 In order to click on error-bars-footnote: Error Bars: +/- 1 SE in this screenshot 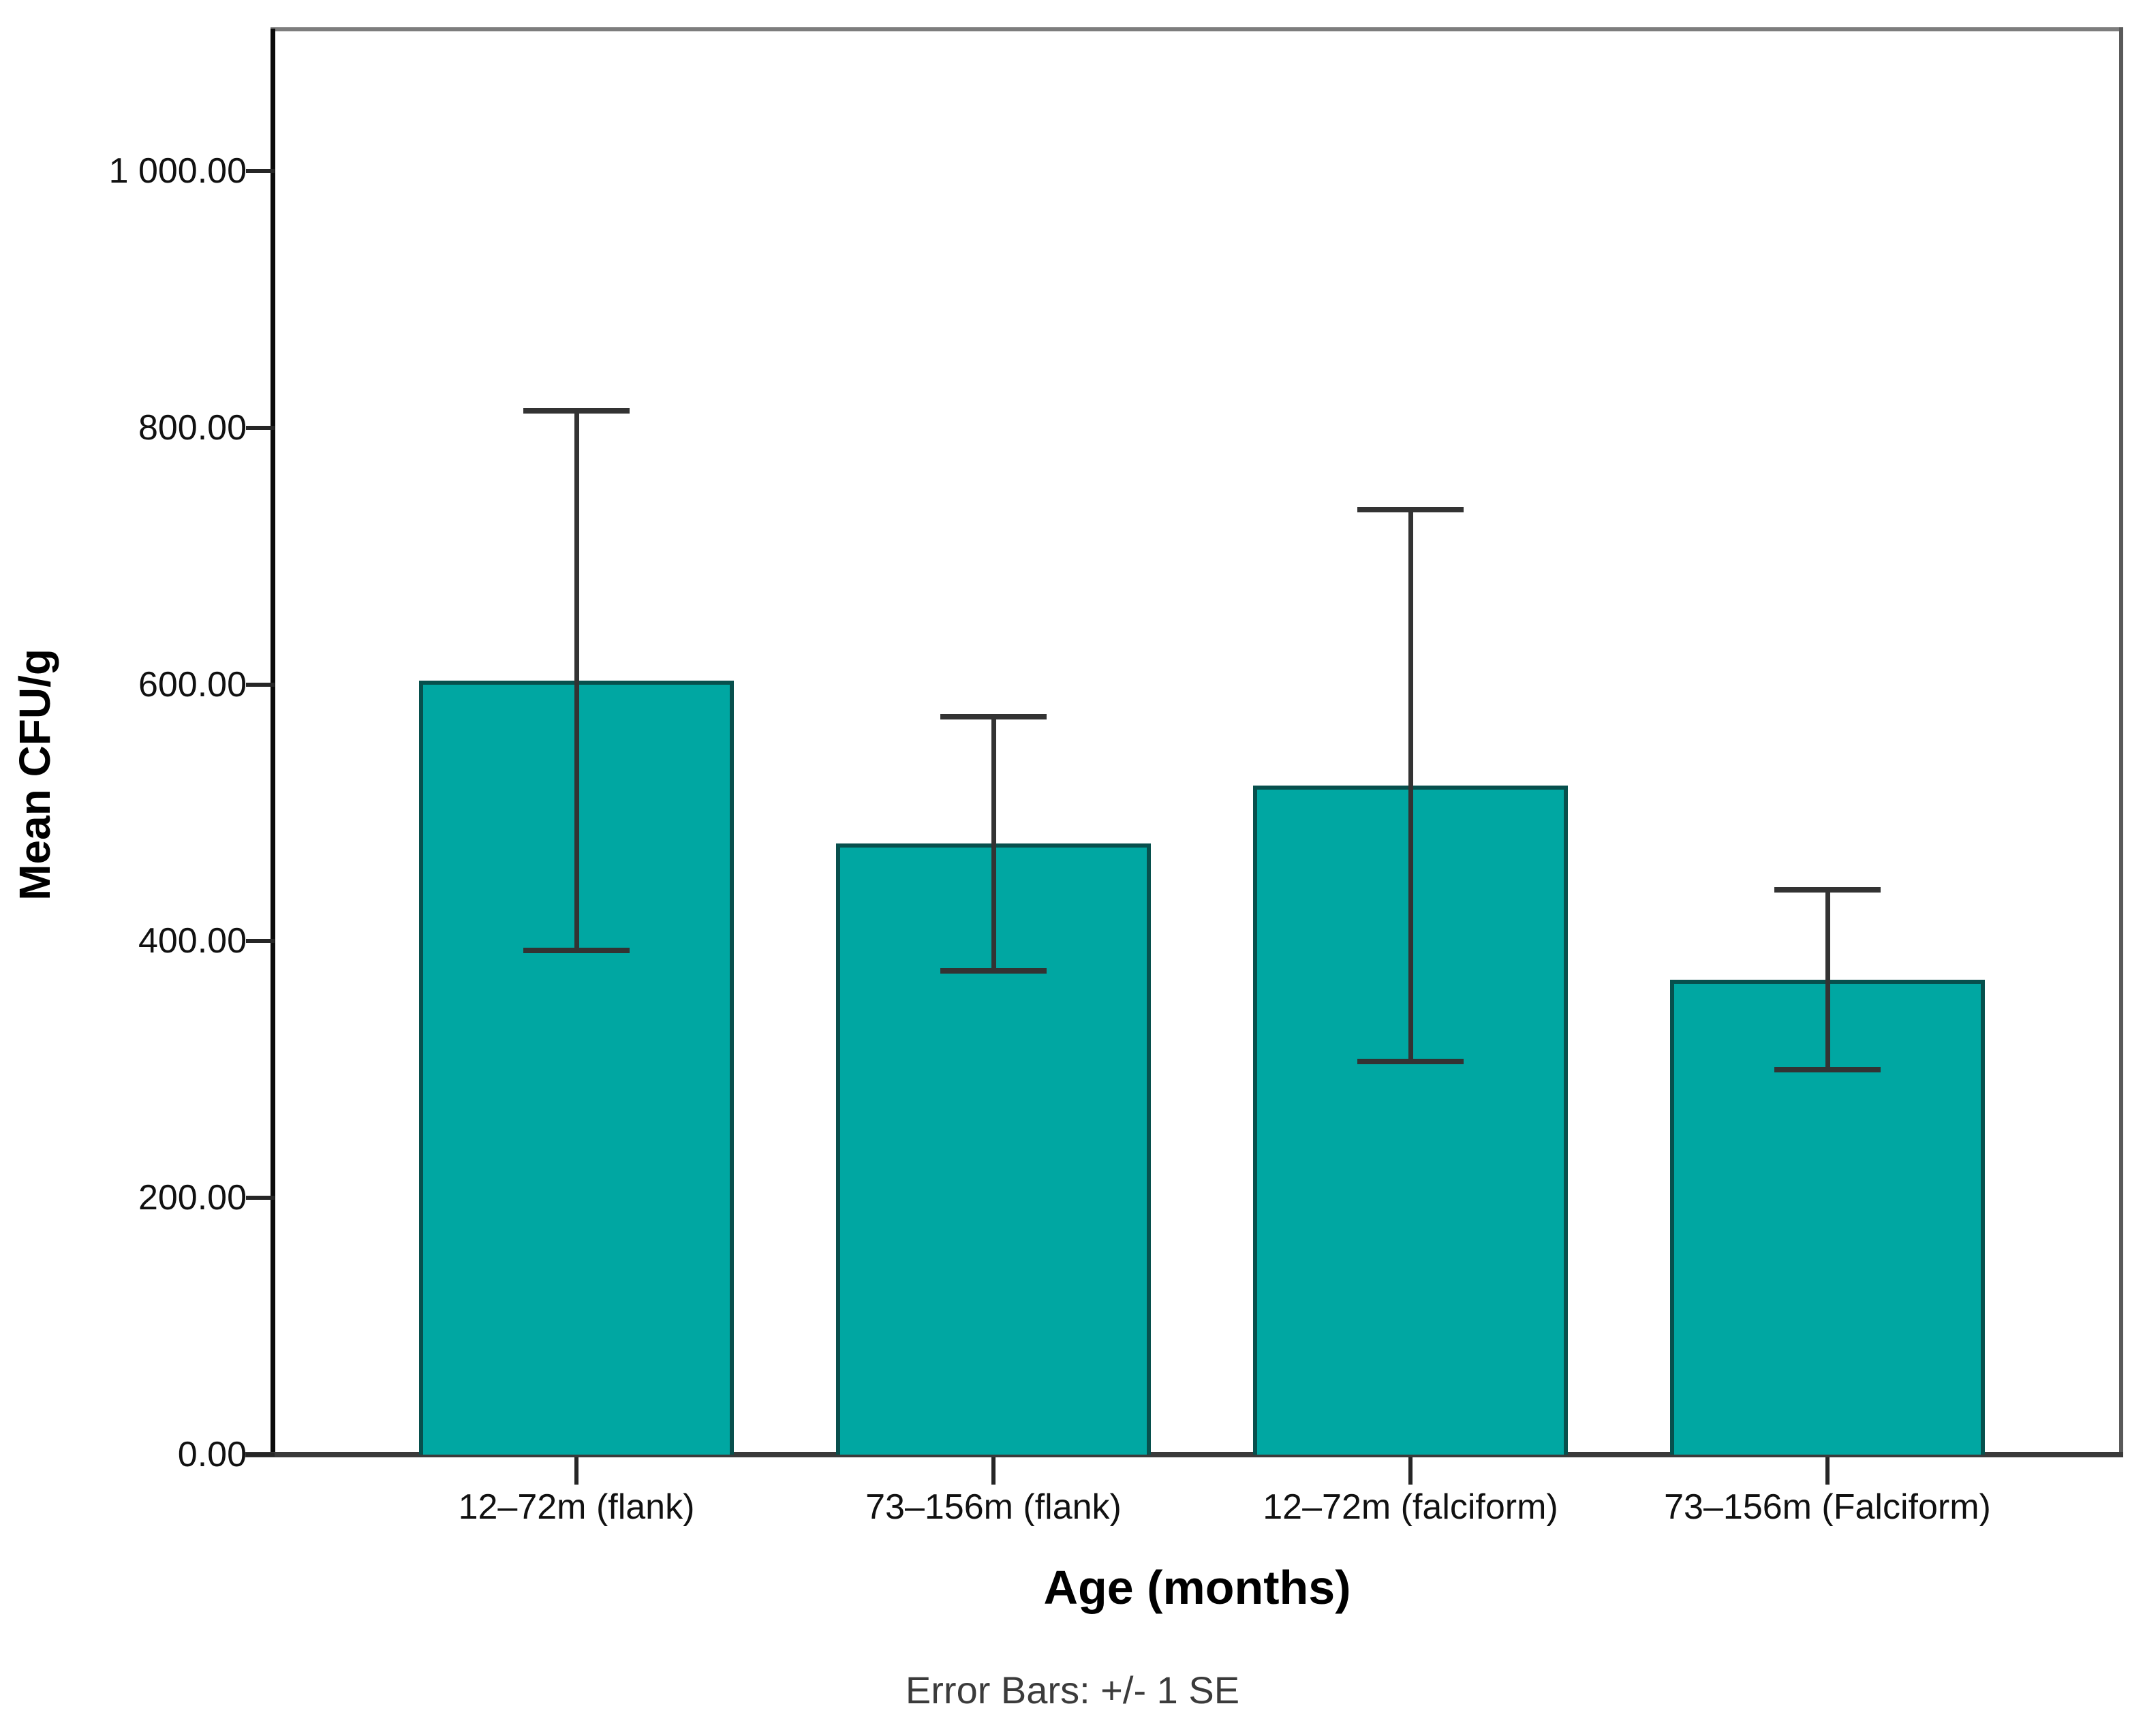, I will do `click(1072, 1690)`.